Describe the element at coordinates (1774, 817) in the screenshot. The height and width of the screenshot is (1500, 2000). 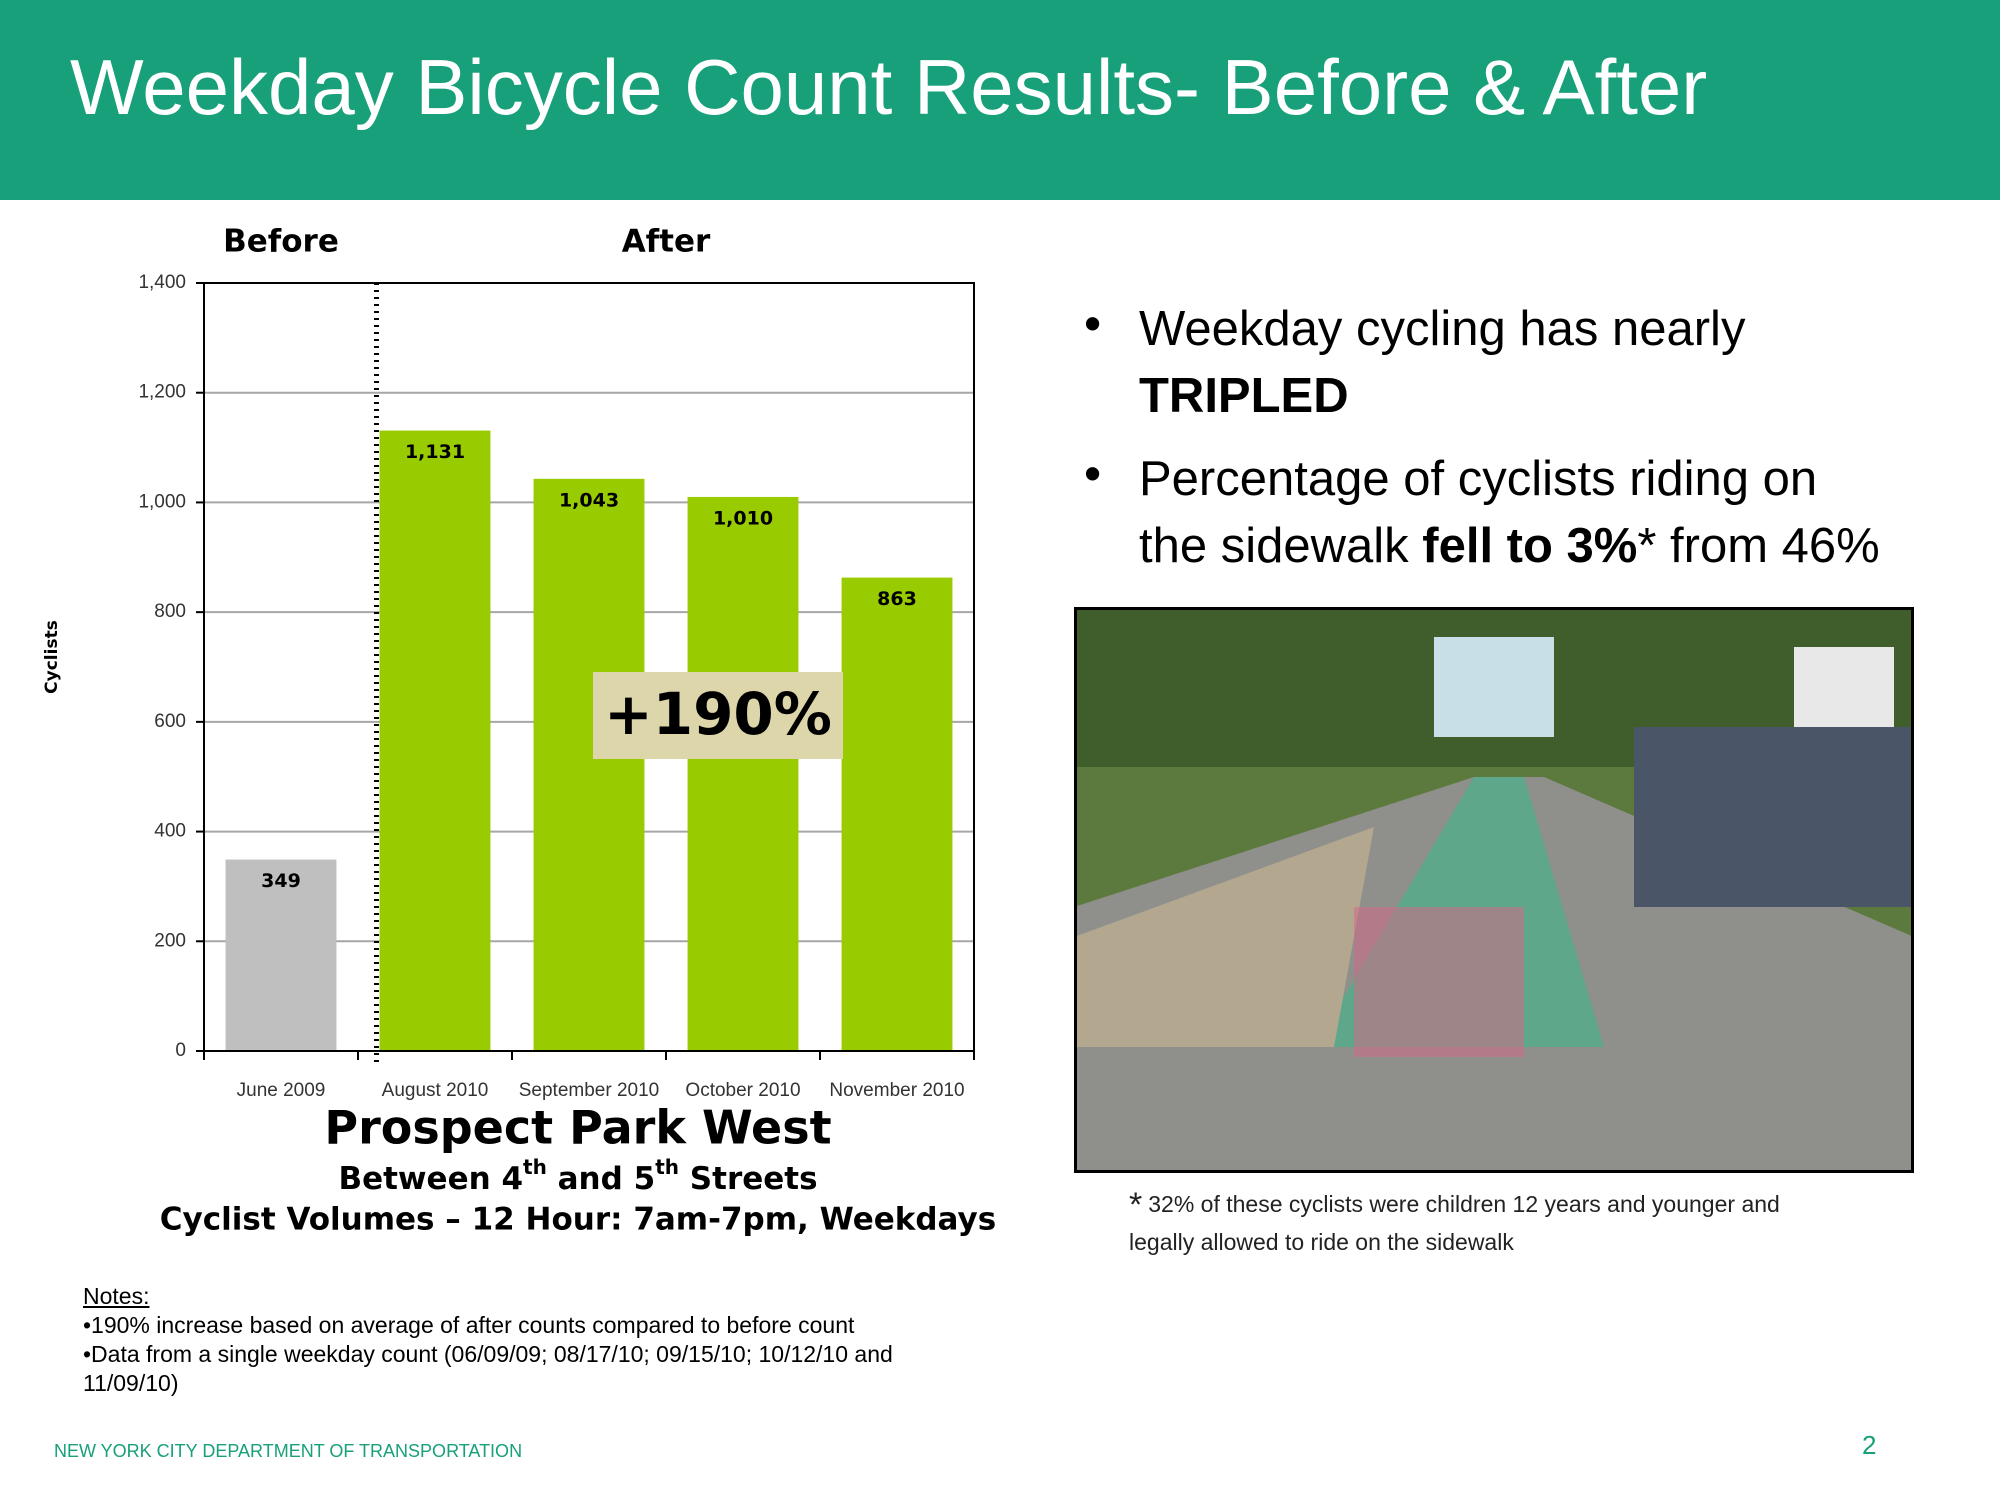
I see `photo-cars` at that location.